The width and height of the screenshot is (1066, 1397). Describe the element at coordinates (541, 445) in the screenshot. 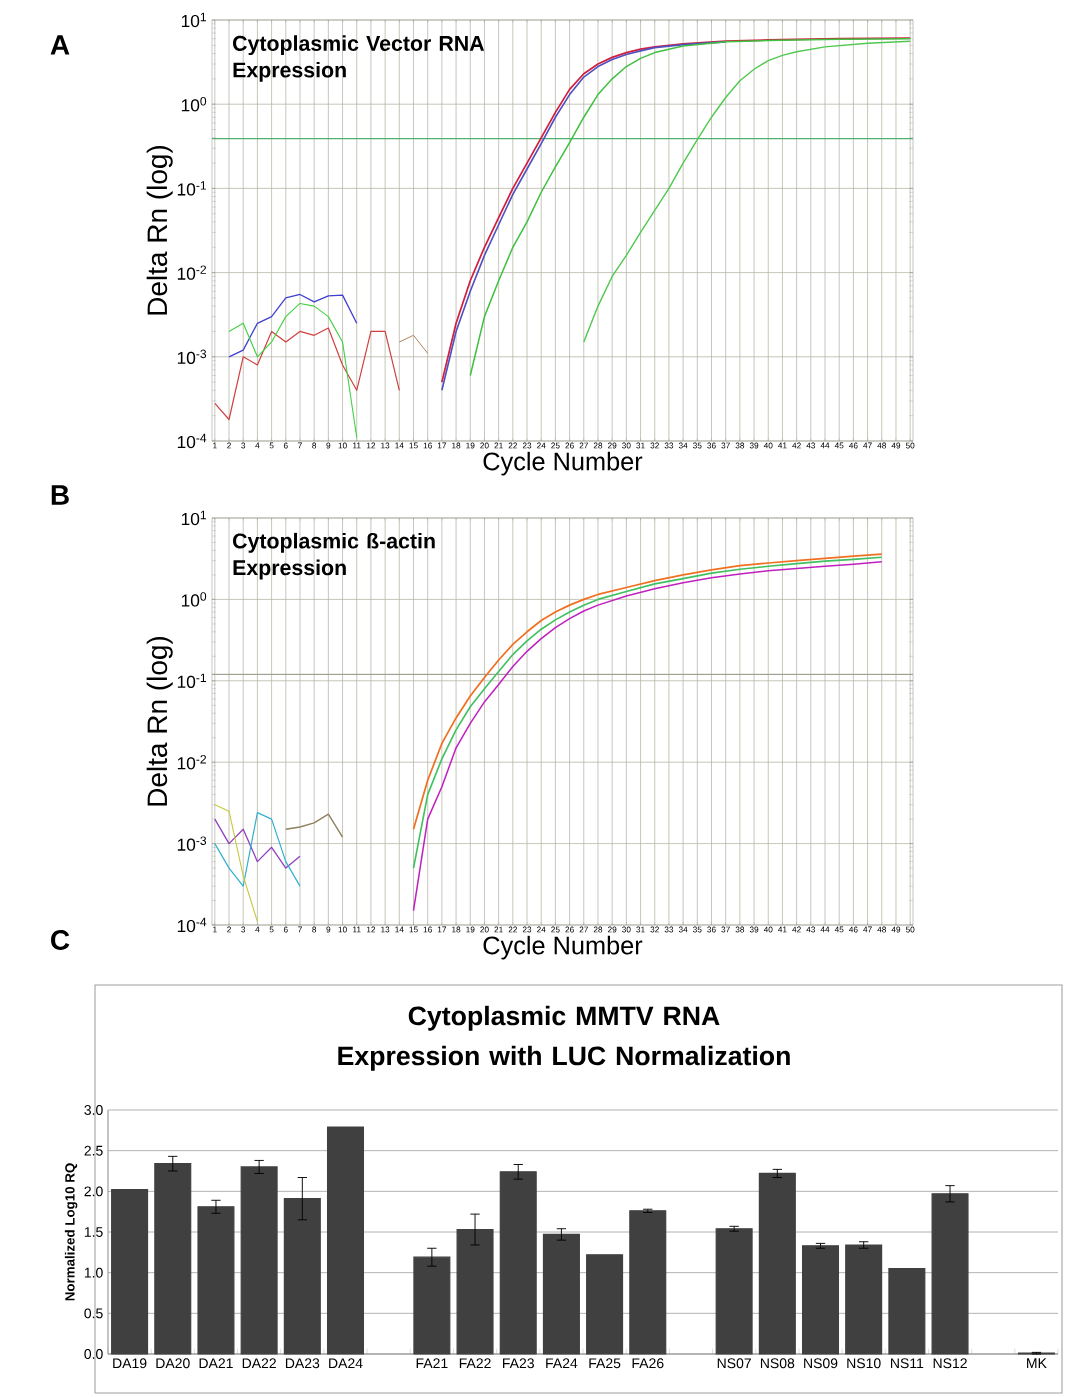

I see `x-tick-label: 24` at that location.